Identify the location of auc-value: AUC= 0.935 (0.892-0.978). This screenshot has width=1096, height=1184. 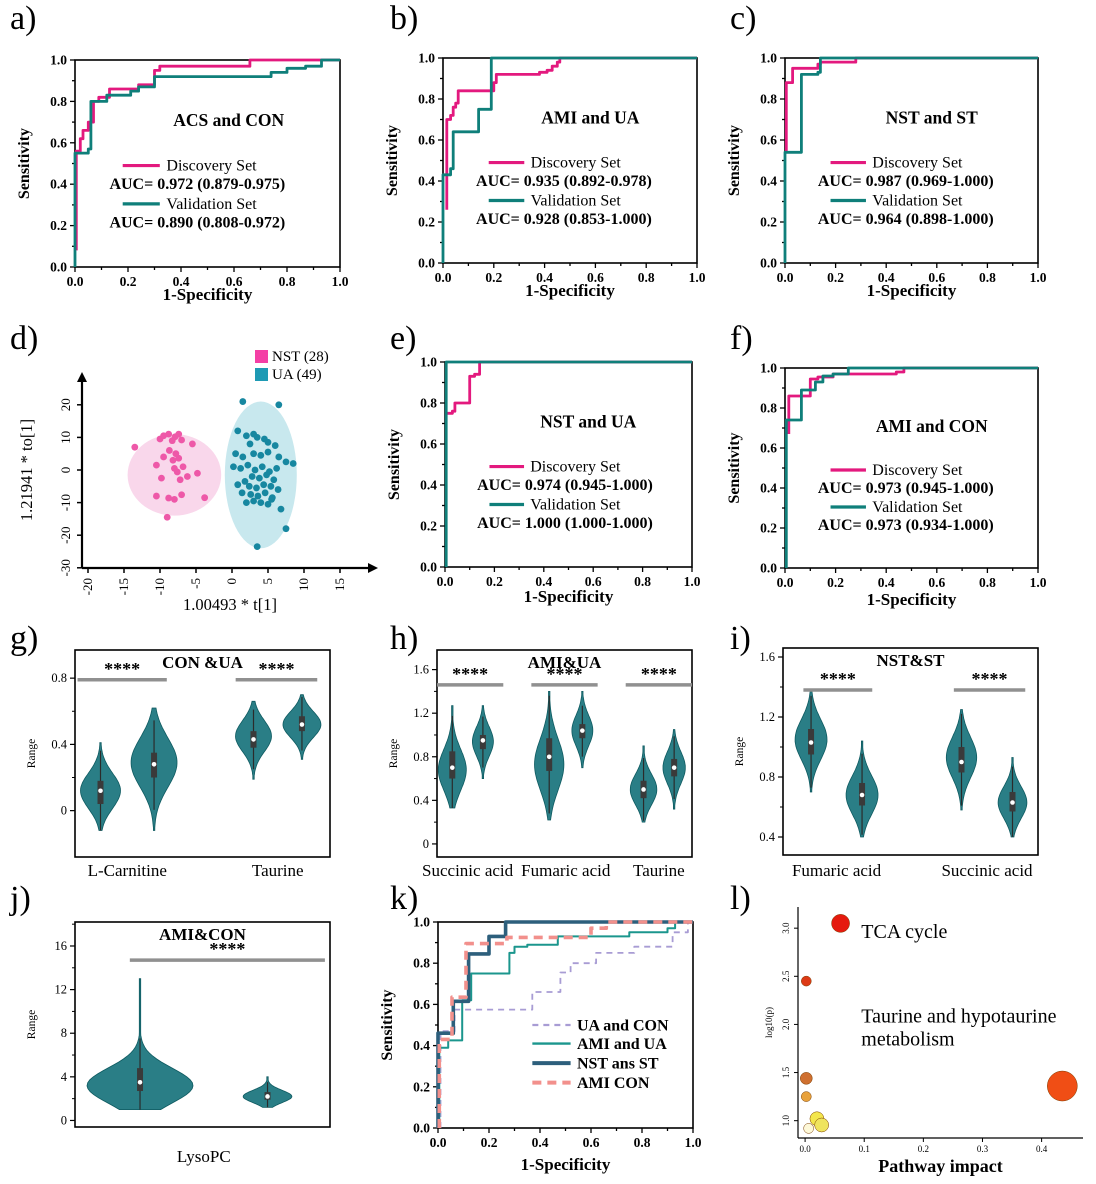
(564, 181).